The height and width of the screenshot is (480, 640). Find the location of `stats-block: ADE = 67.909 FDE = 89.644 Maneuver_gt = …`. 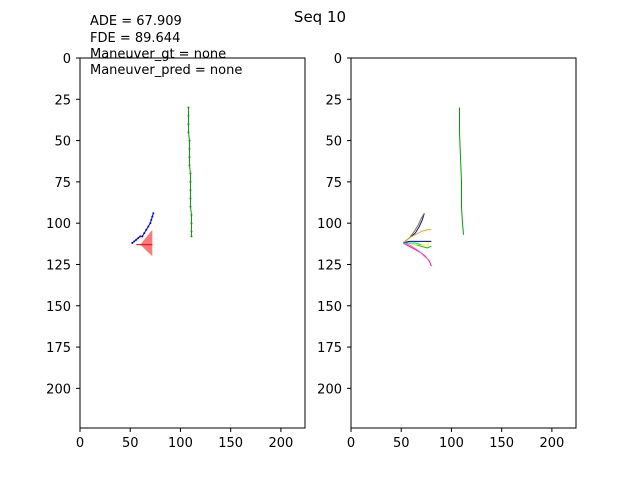

stats-block: ADE = 67.909 FDE = 89.644 Maneuver_gt = … is located at coordinates (166, 46).